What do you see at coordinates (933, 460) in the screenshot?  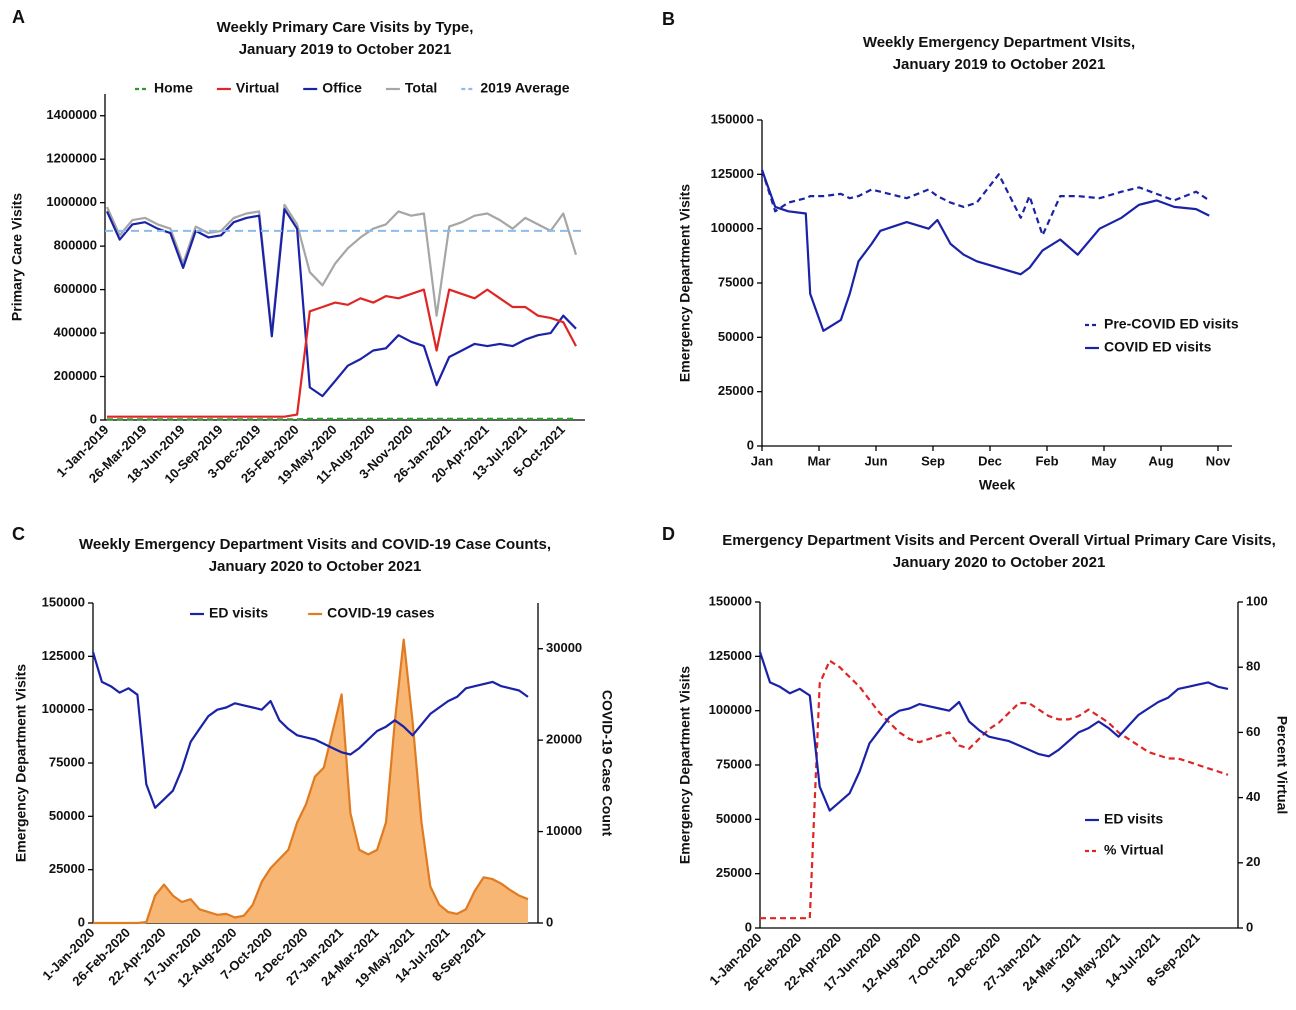 I see `x-tick-label: Sep` at bounding box center [933, 460].